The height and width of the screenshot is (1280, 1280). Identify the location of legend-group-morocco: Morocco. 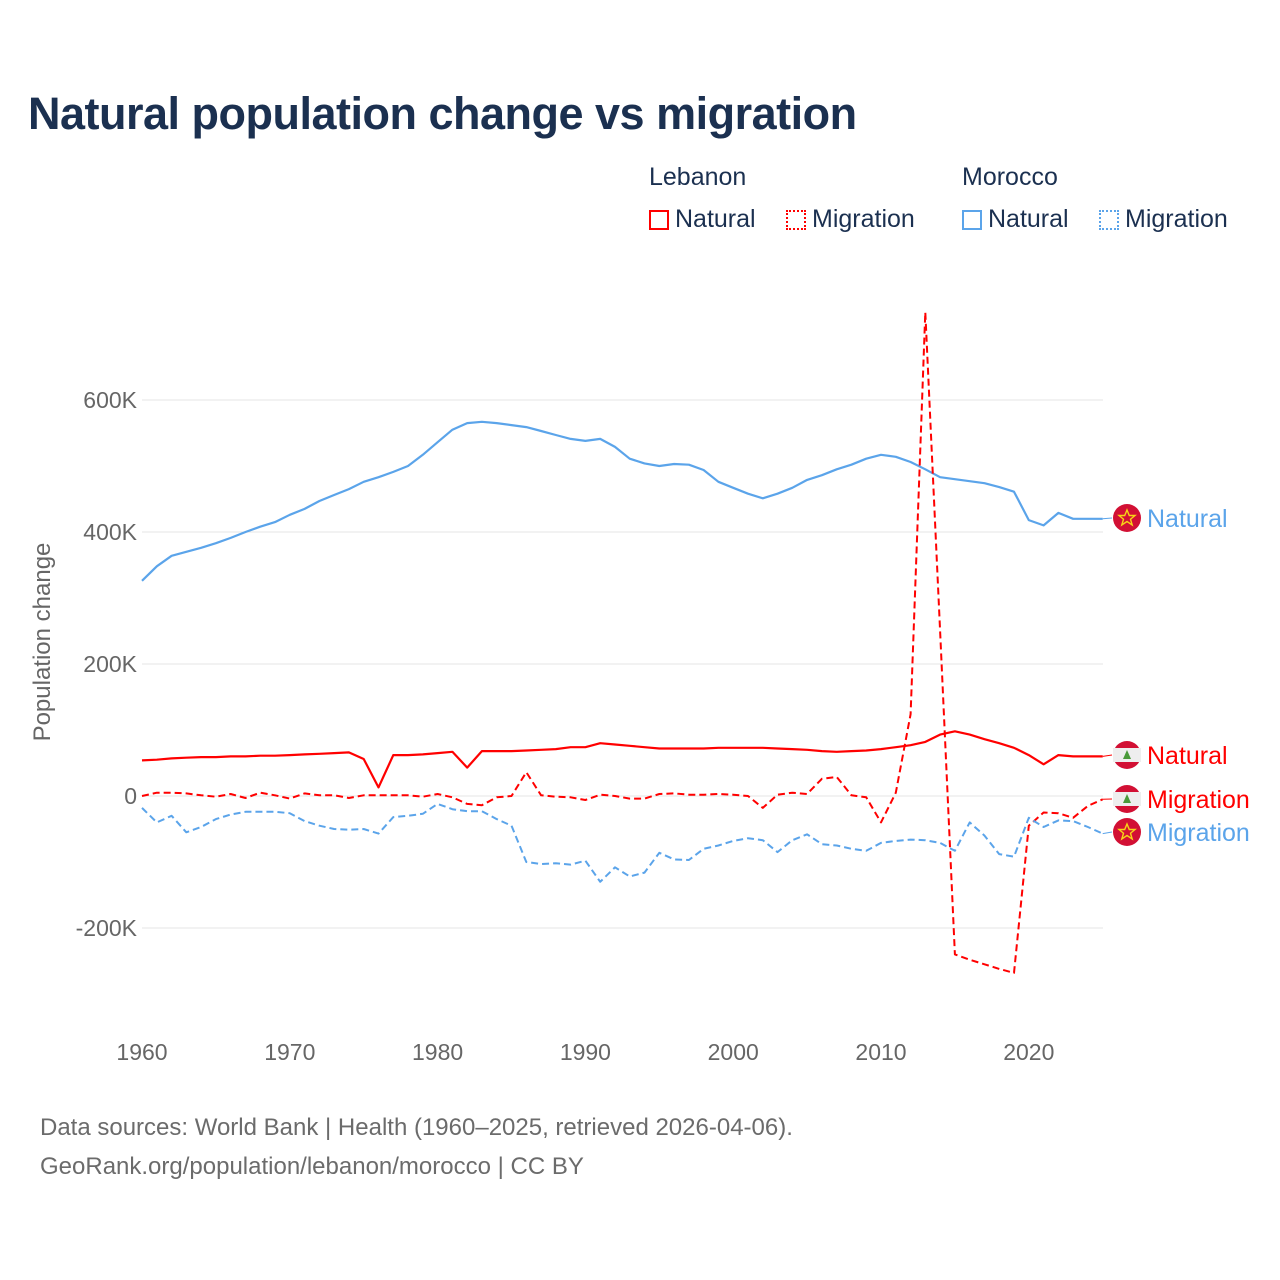
(1010, 177).